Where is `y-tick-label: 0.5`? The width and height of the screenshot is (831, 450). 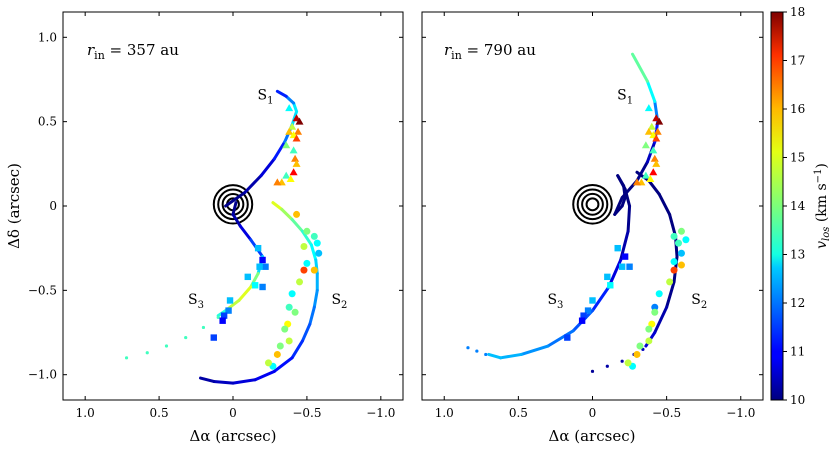 y-tick-label: 0.5 is located at coordinates (47, 122).